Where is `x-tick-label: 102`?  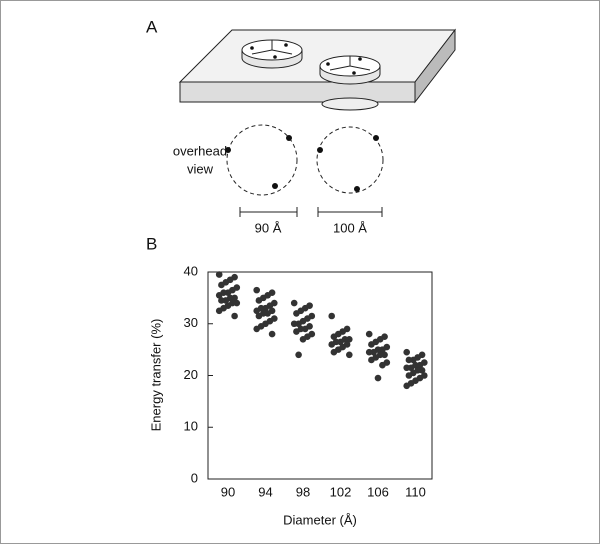 x-tick-label: 102 is located at coordinates (341, 491).